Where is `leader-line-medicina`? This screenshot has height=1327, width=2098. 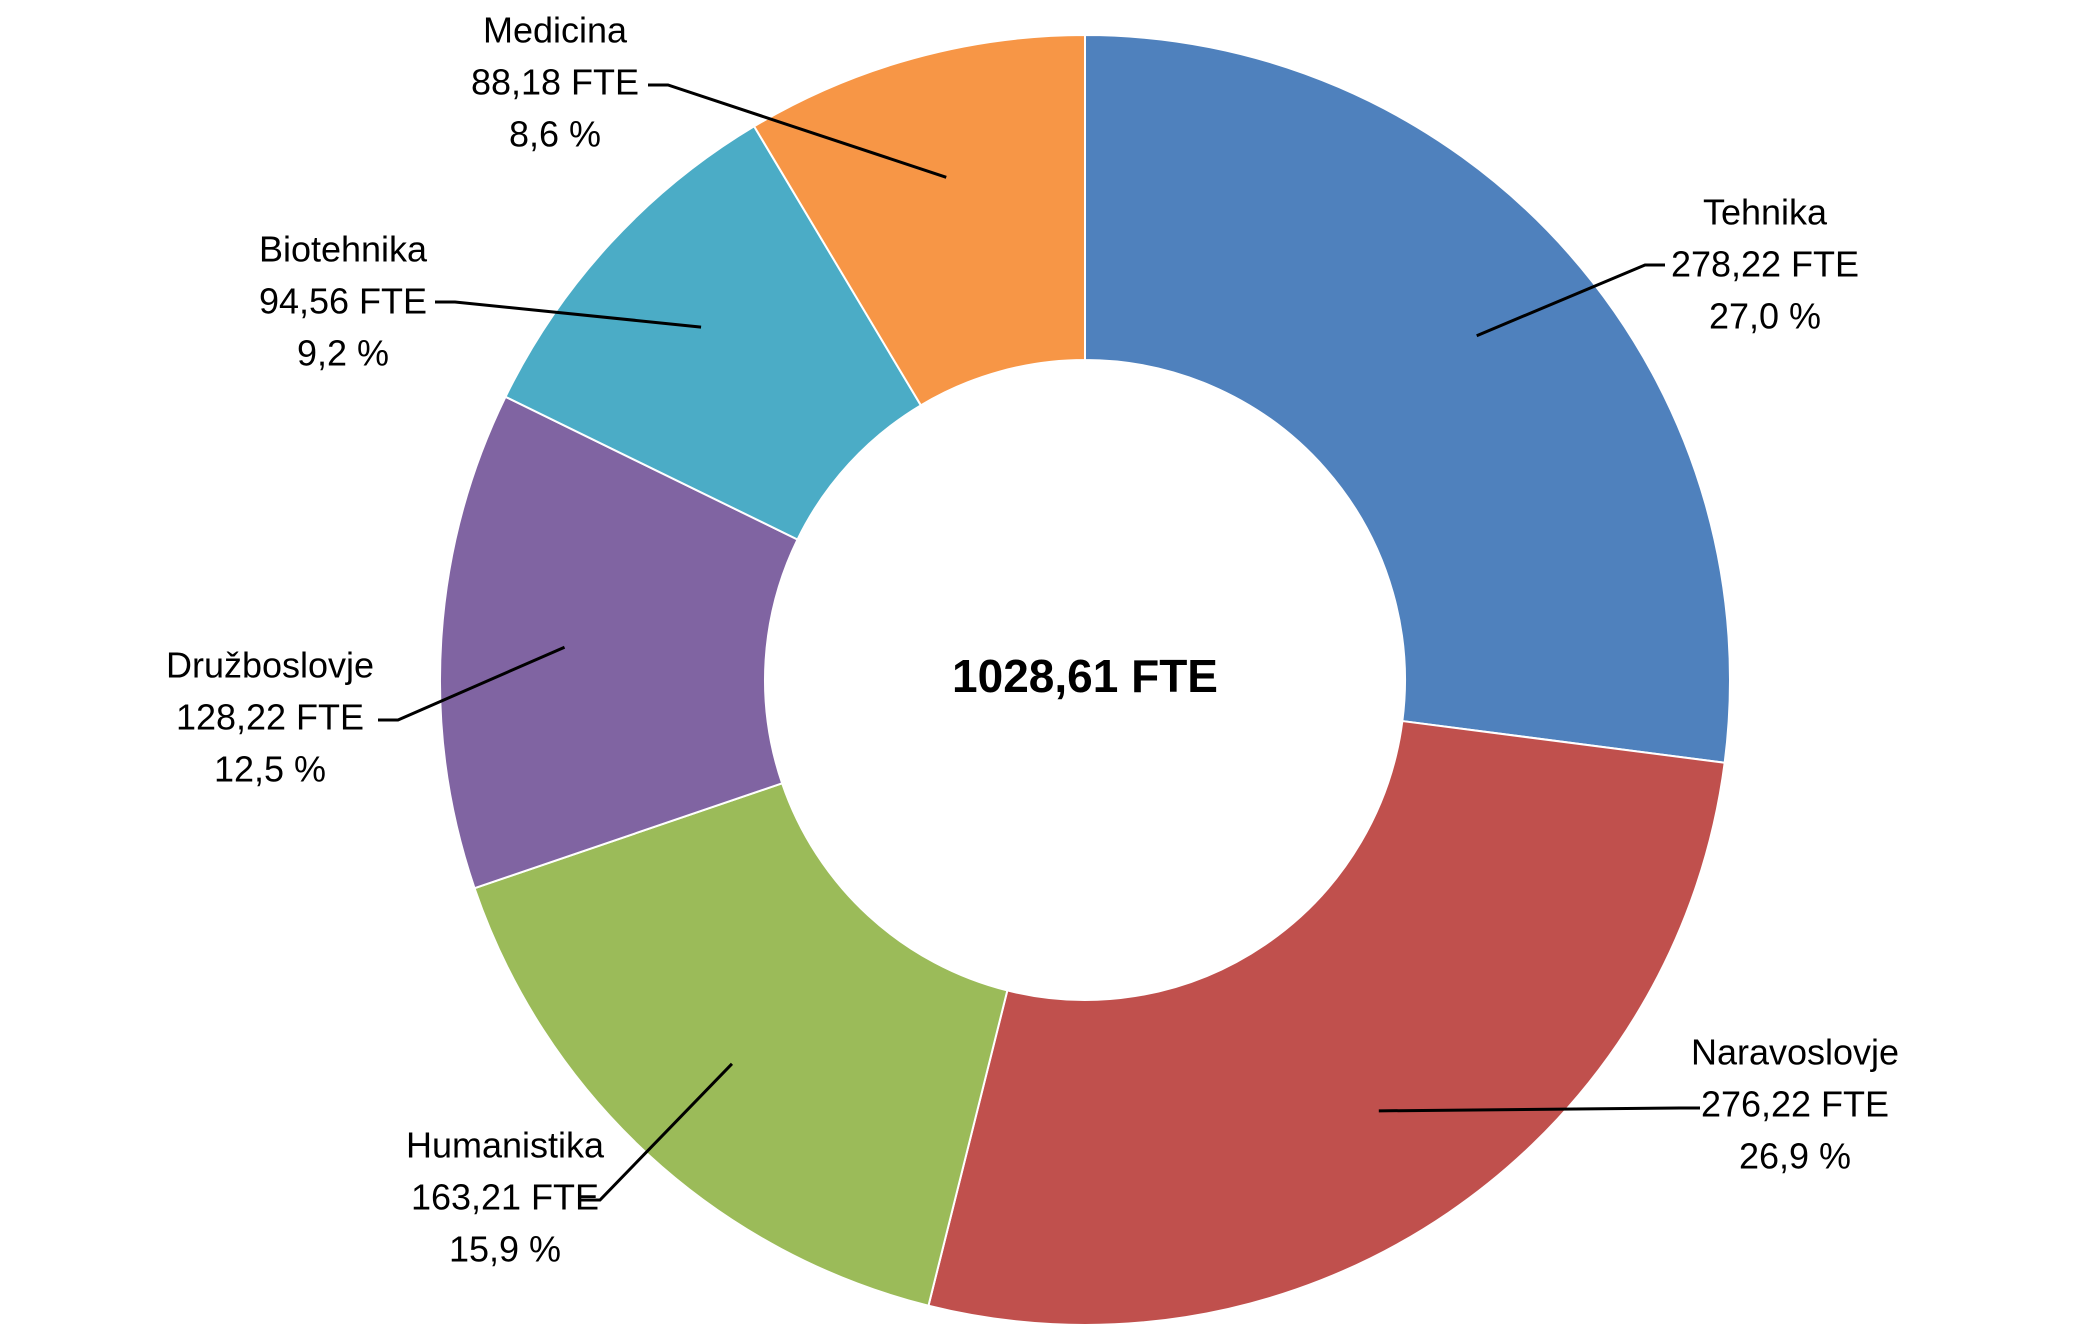
leader-line-medicina is located at coordinates (797, 131).